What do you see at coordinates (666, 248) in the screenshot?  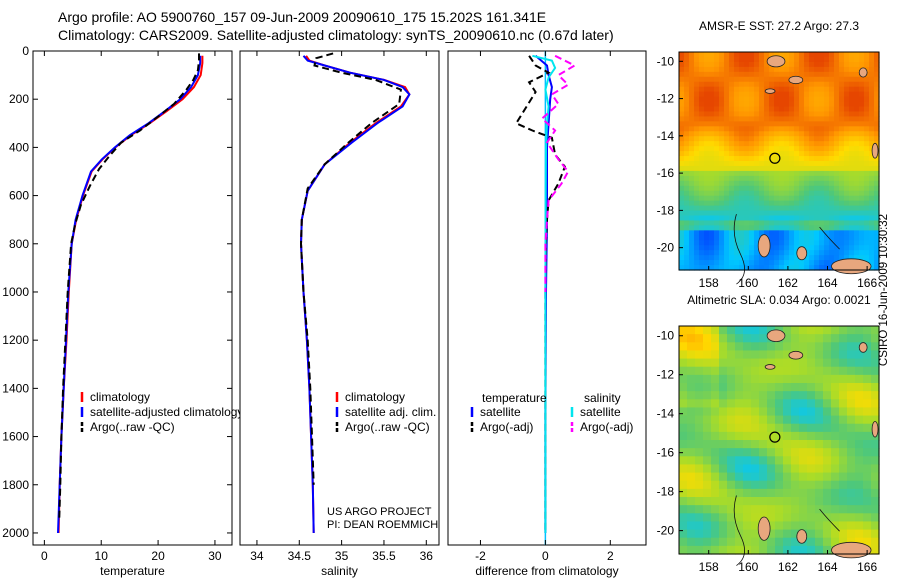 I see `sst_map-ytick-label: -20` at bounding box center [666, 248].